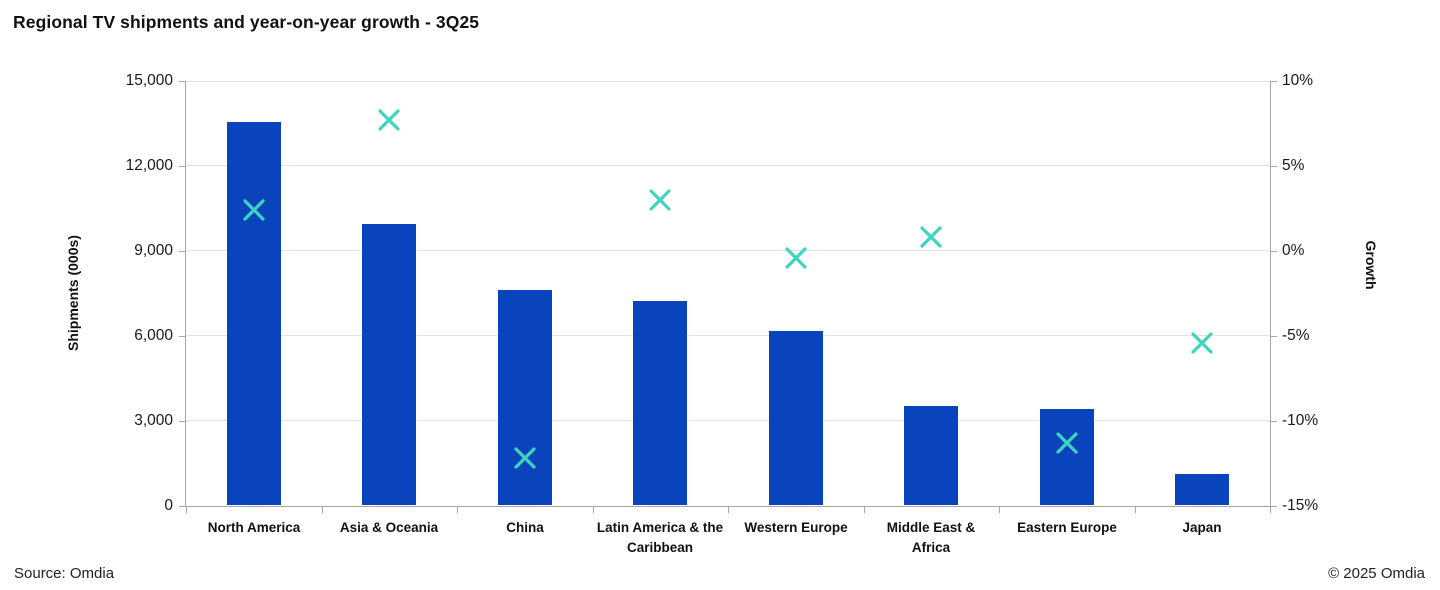 The height and width of the screenshot is (590, 1440). What do you see at coordinates (153, 335) in the screenshot?
I see `left-axis-tick-label: 6,000` at bounding box center [153, 335].